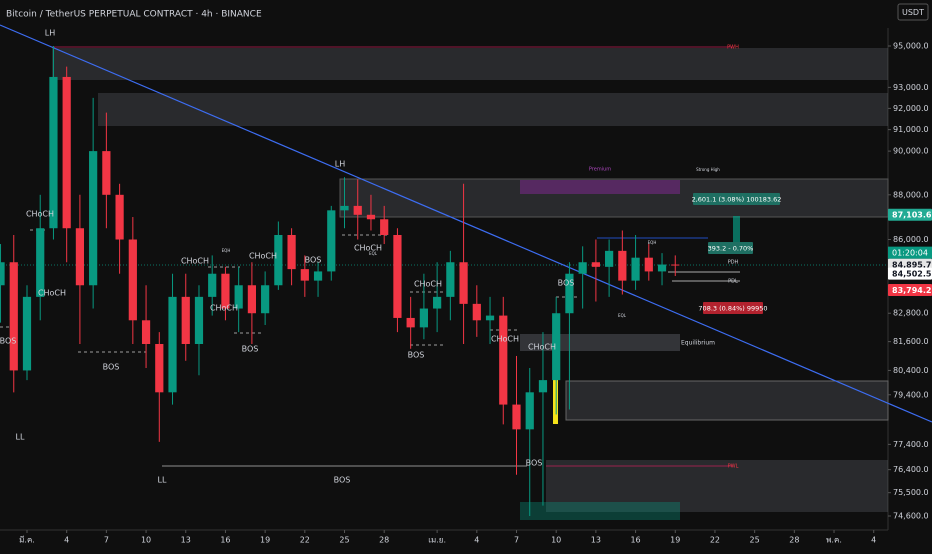 This screenshot has width=932, height=554. I want to click on y-tick-label: 92,000.0, so click(911, 108).